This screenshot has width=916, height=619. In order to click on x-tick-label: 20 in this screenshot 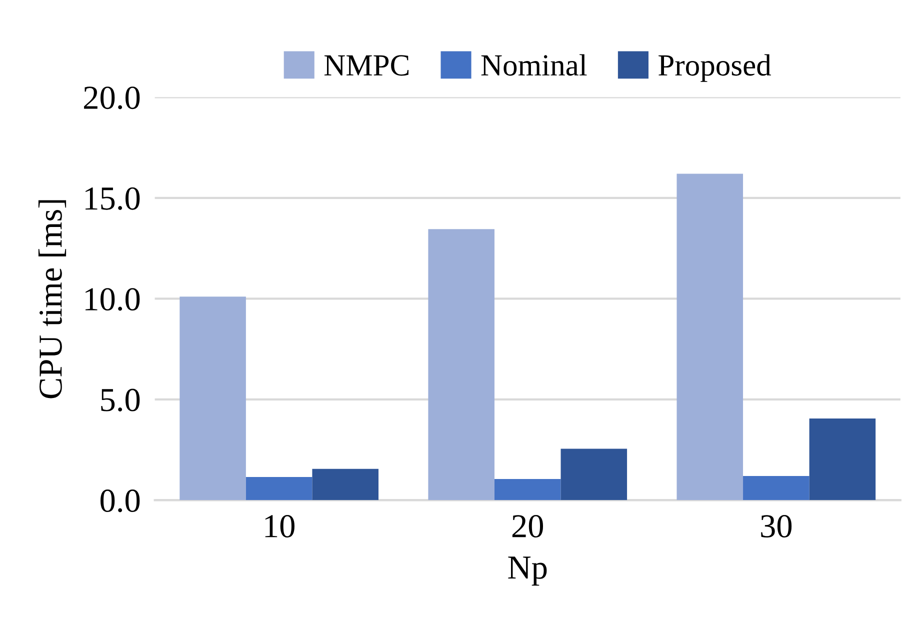, I will do `click(528, 526)`.